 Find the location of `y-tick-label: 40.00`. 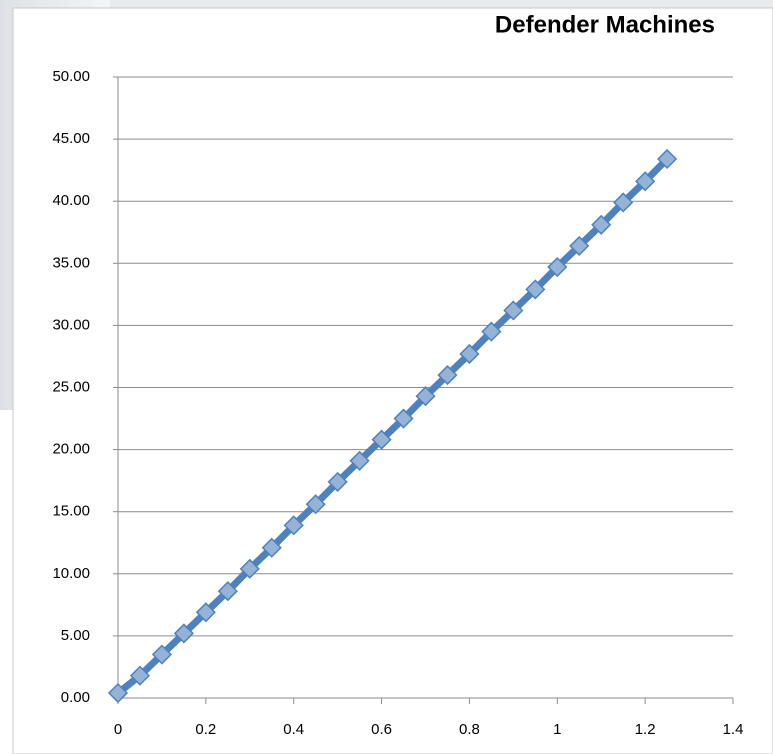

y-tick-label: 40.00 is located at coordinates (71, 200).